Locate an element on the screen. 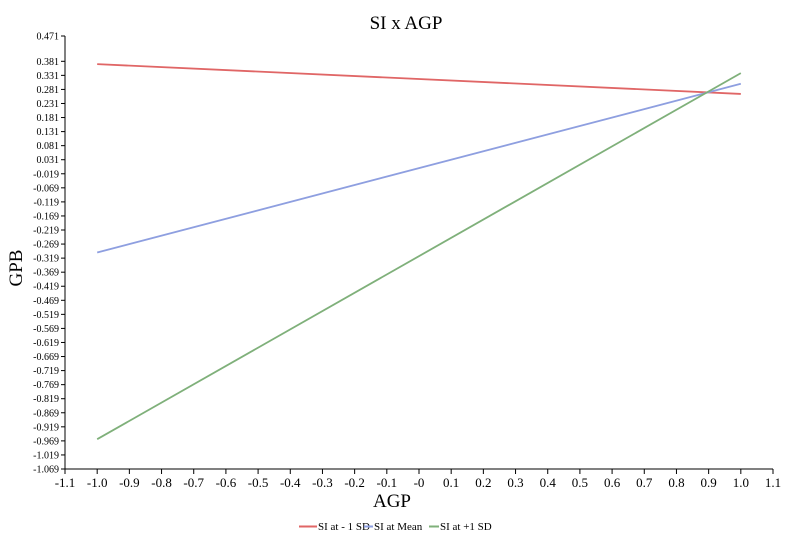  y-tick-label: -0.919 is located at coordinates (46, 427).